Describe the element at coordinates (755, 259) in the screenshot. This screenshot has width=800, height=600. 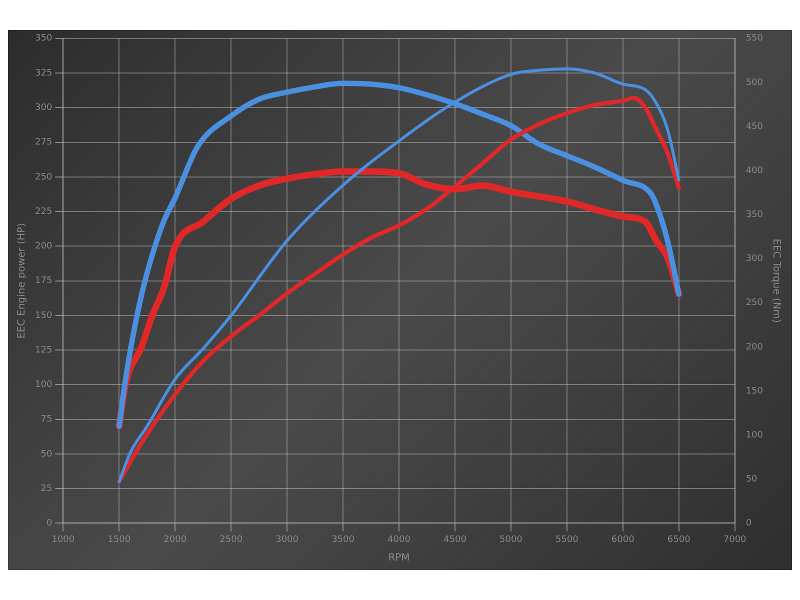
I see `y2-tick-label: 300` at that location.